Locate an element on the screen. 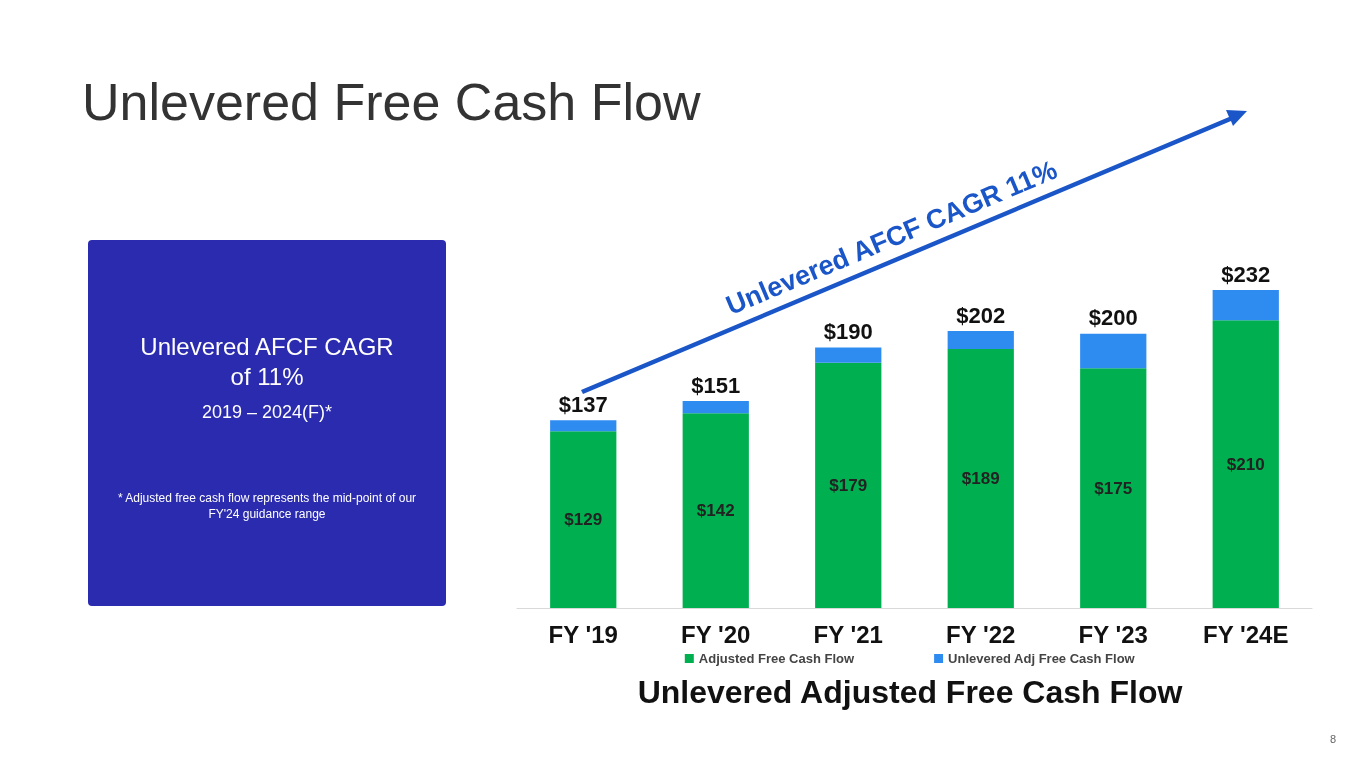 This screenshot has height=768, width=1365. text: 2019 – 2024(F)* is located at coordinates (267, 412).